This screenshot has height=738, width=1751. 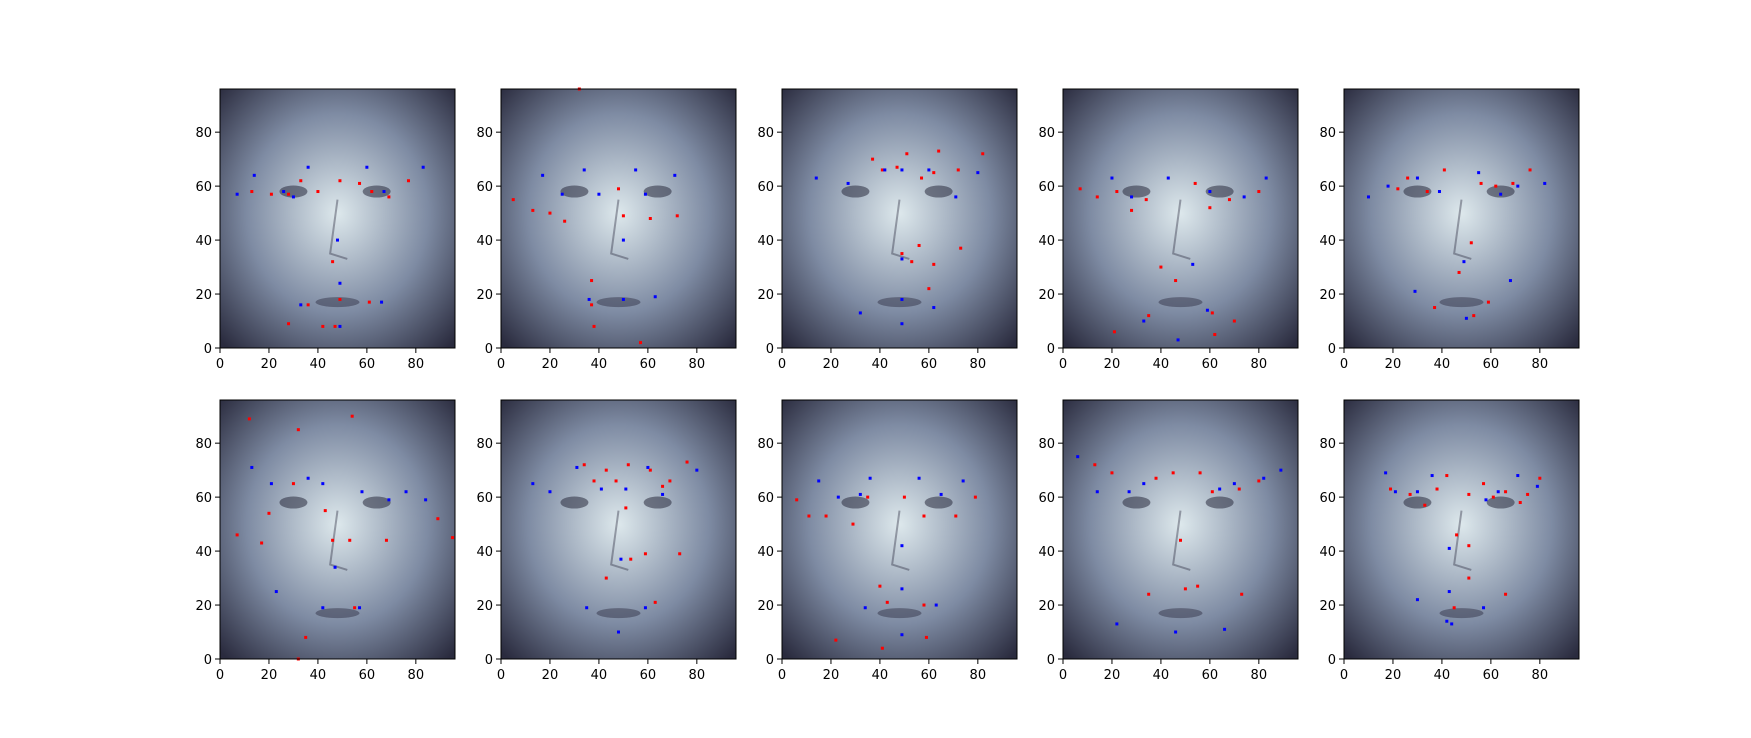 I want to click on axes-frame, so click(x=1180, y=529).